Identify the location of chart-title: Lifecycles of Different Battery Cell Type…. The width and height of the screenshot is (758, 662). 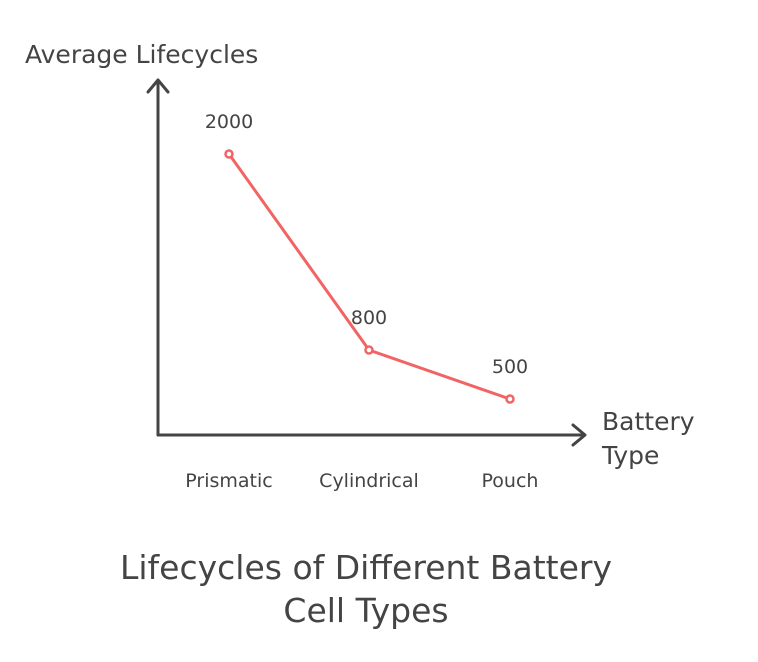
(366, 589).